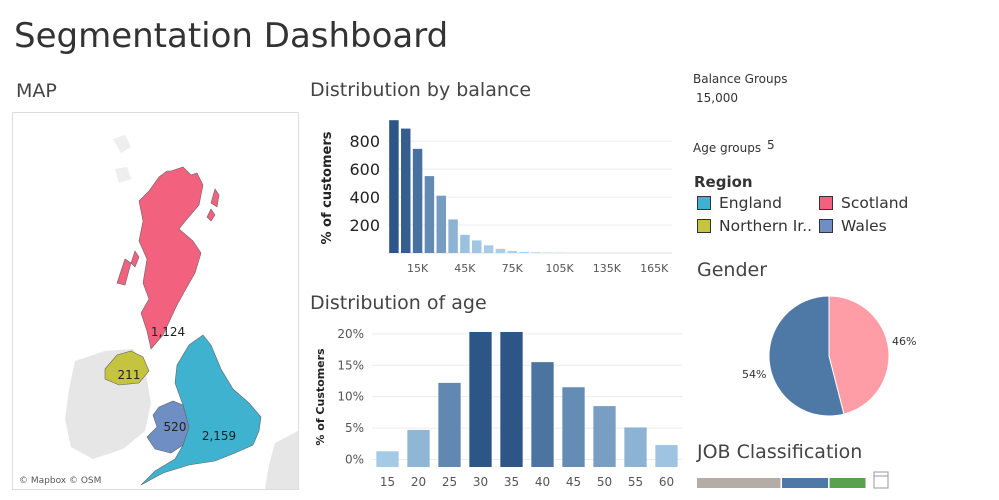 The width and height of the screenshot is (999, 500). I want to click on job-classification-bar, so click(793, 480).